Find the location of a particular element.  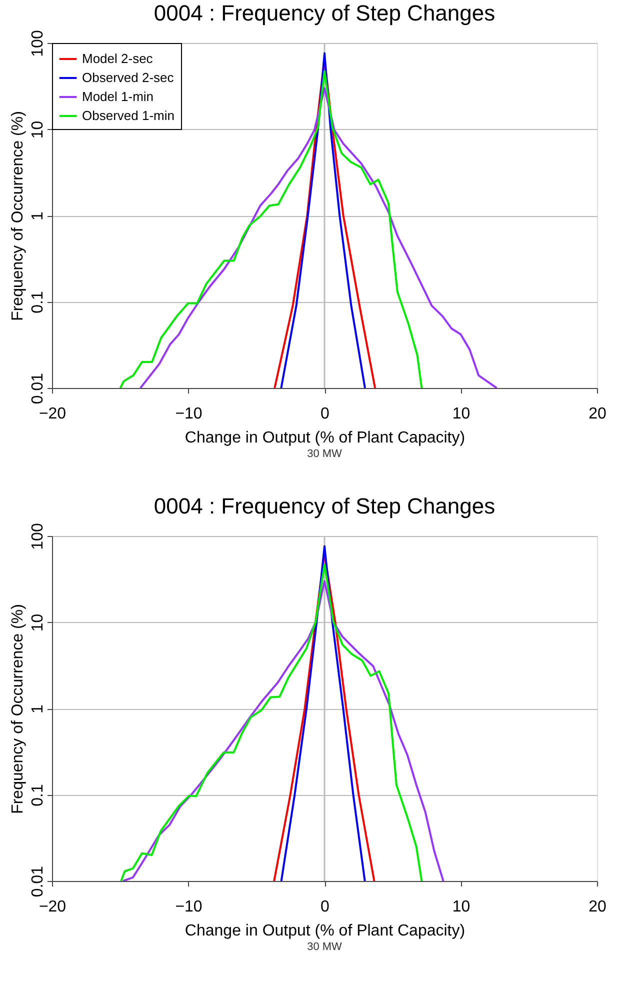

legend-label: Observed 2-sec is located at coordinates (128, 77).